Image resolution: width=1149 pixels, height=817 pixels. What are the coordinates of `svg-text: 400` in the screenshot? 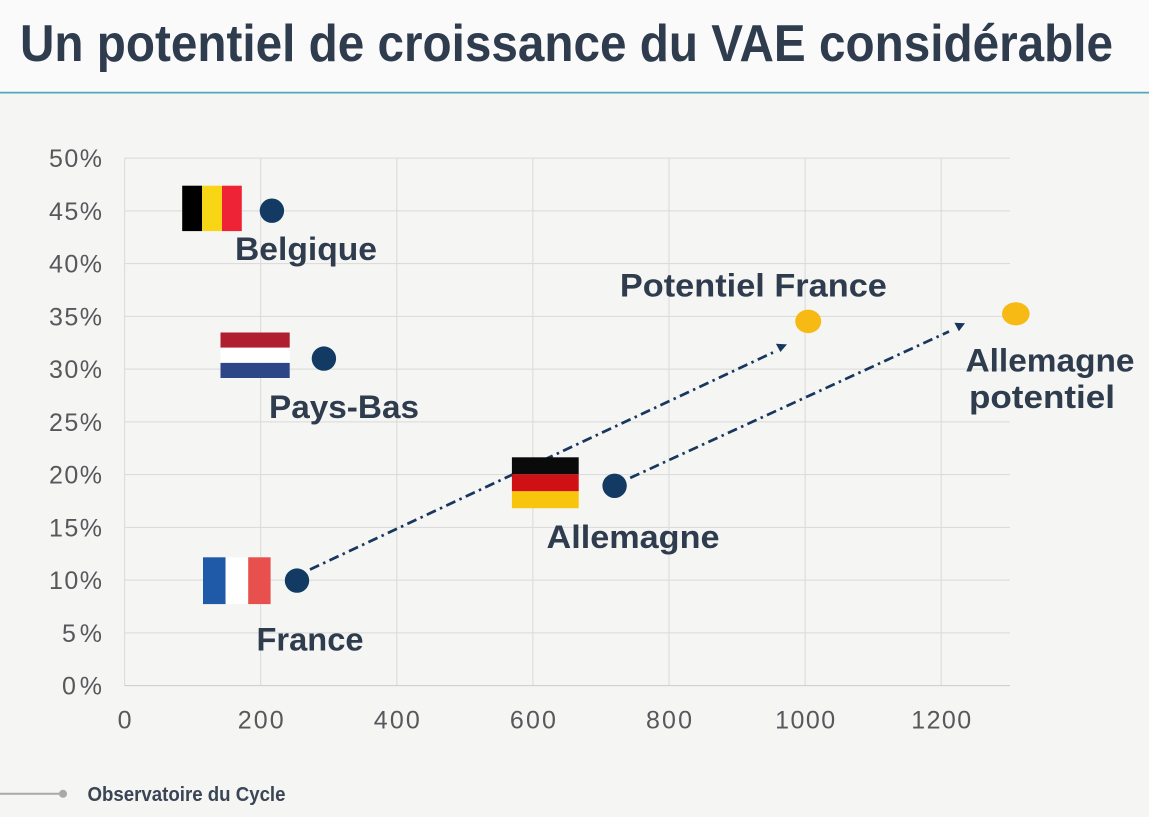 It's located at (397, 721).